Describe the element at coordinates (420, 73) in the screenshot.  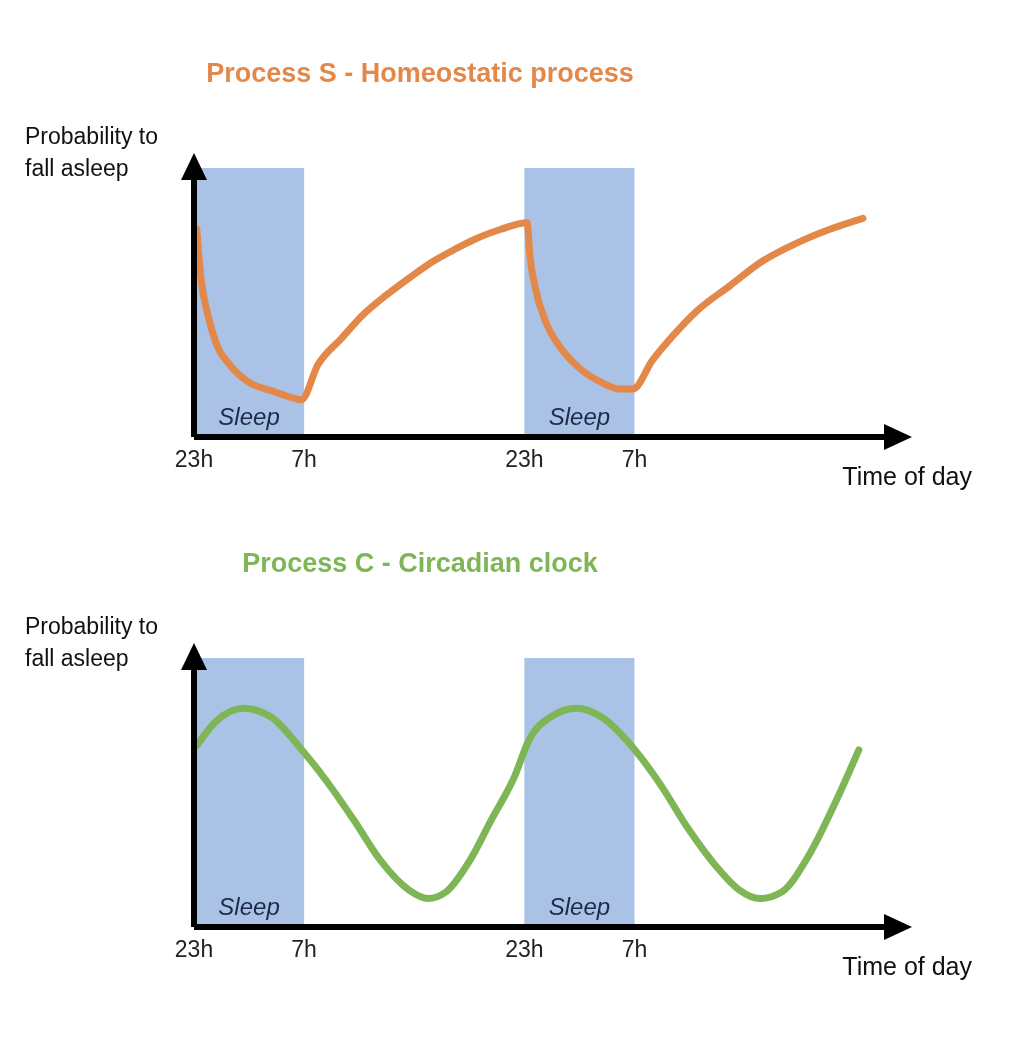
I see `chart-title: Process S - Homeostatic process` at that location.